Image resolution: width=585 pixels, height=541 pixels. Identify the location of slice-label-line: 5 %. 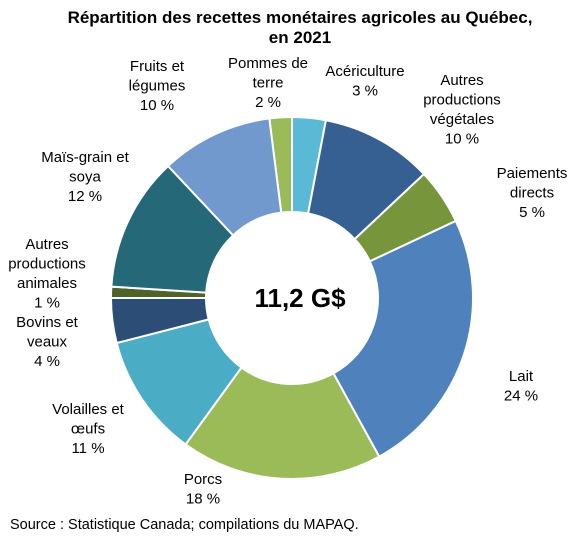
(532, 212).